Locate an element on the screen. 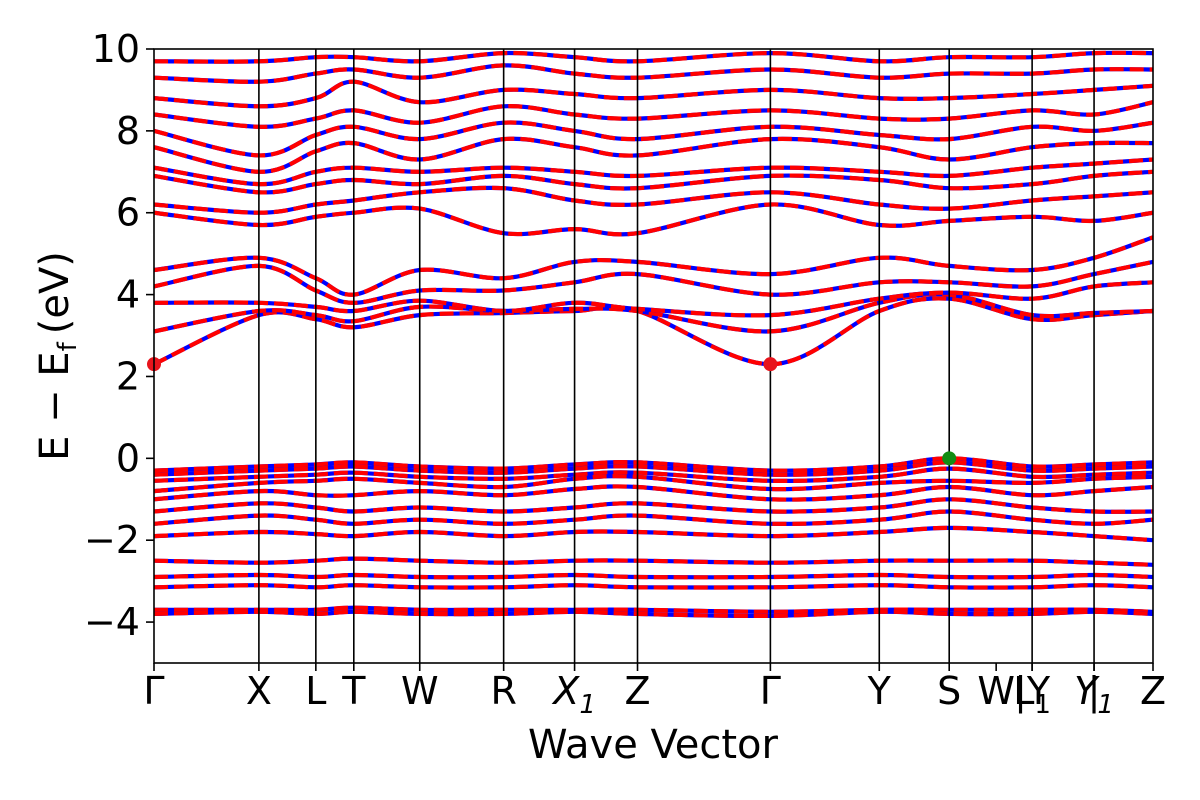 The image size is (1200, 800). x-tick-label-15: Y1 is located at coordinates (1094, 694).